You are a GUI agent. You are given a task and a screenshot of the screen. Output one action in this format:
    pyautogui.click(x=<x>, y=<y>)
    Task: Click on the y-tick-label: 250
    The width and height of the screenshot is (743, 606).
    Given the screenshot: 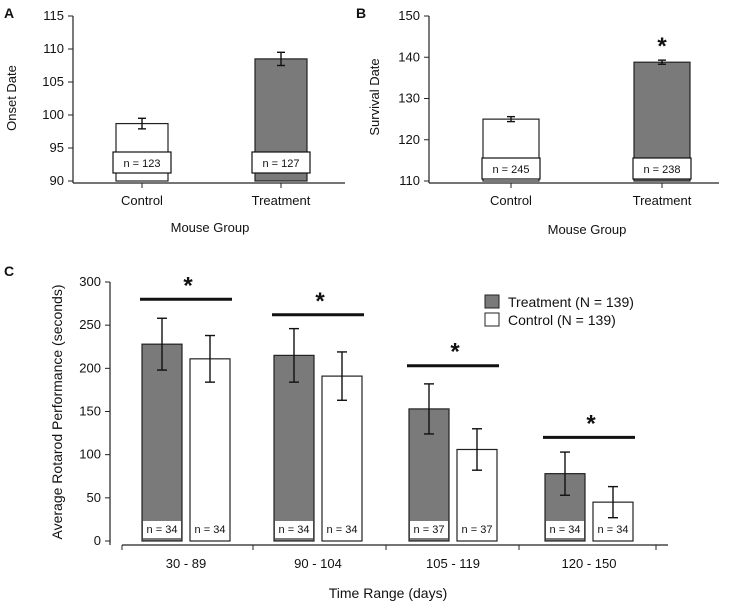 What is the action you would take?
    pyautogui.click(x=90, y=324)
    